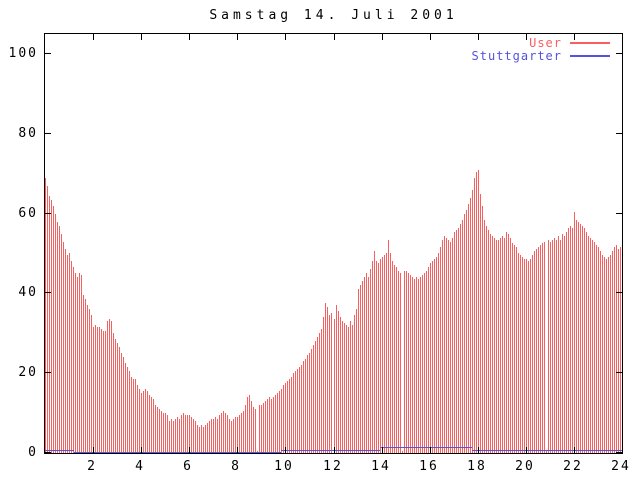  Describe the element at coordinates (28, 213) in the screenshot. I see `y-tick-label: 60` at that location.